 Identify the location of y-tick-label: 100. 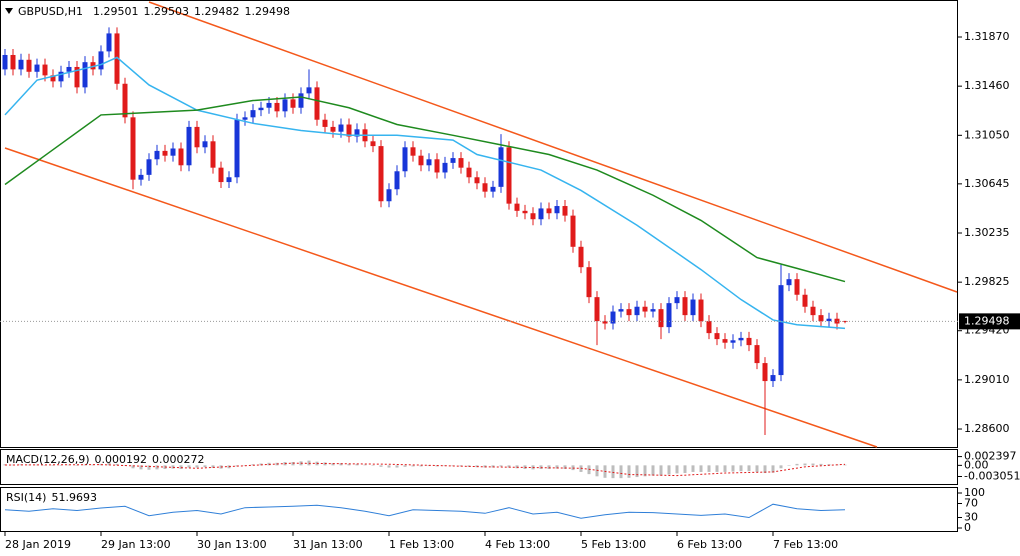
(974, 492).